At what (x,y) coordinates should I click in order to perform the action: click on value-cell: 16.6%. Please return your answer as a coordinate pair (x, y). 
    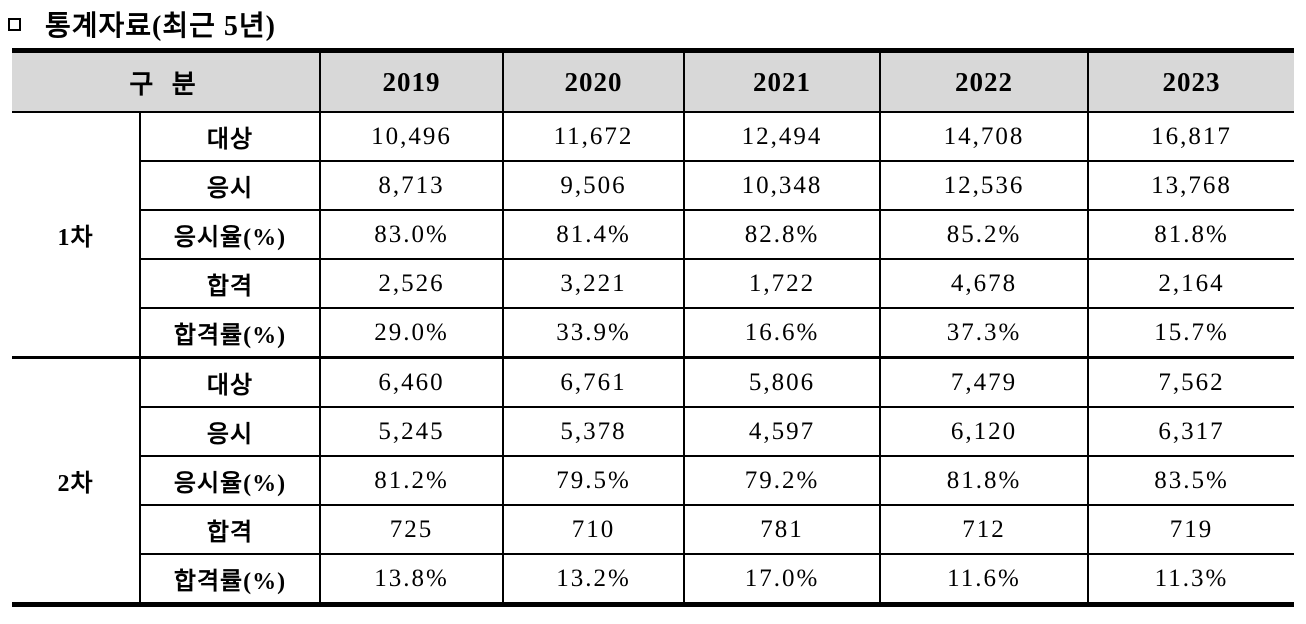
    Looking at the image, I should click on (782, 333).